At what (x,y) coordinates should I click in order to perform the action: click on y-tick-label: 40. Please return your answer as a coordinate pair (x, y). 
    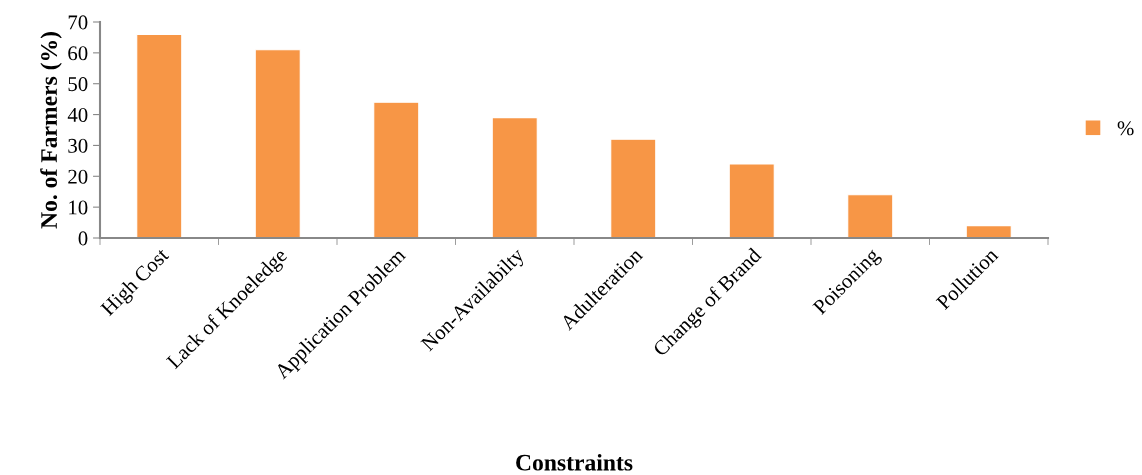
    Looking at the image, I should click on (77, 114).